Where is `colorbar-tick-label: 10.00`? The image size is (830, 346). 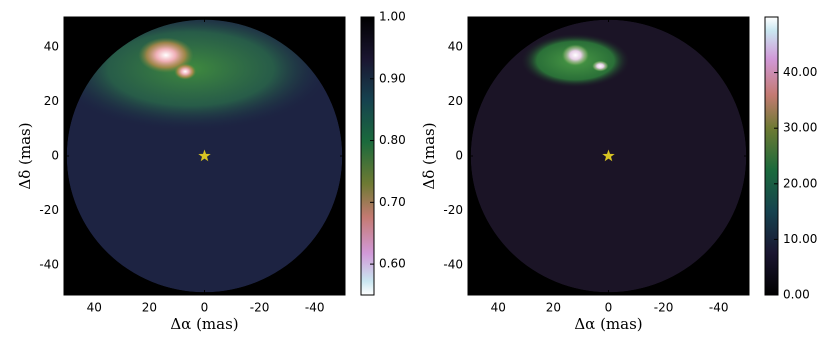
colorbar-tick-label: 10.00 is located at coordinates (800, 239).